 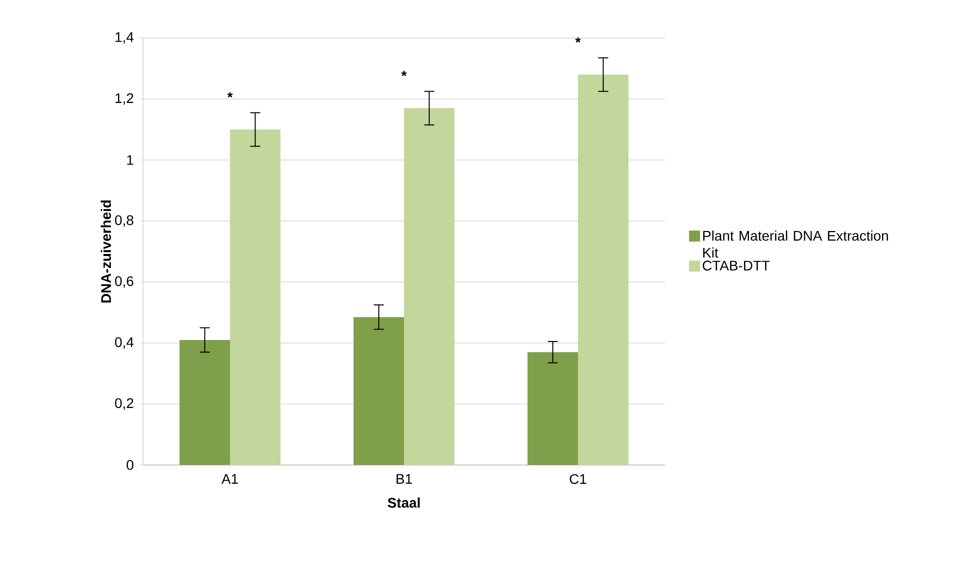 I want to click on x-axis-title: Staal, so click(x=404, y=502).